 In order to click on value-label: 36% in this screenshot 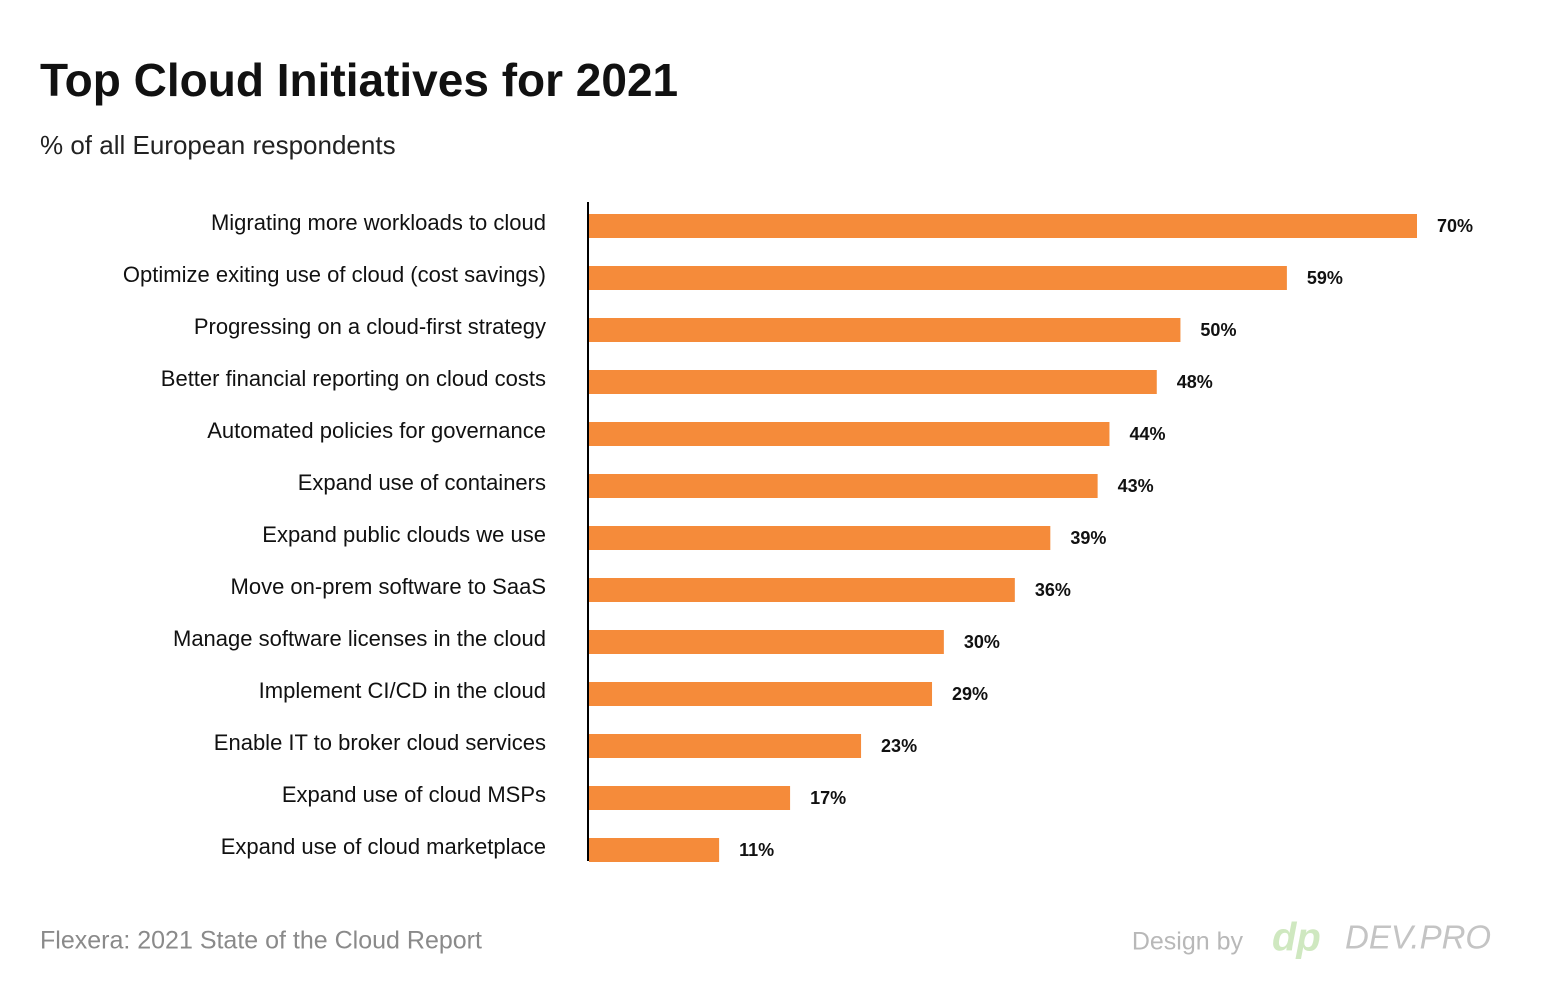, I will do `click(1053, 590)`.